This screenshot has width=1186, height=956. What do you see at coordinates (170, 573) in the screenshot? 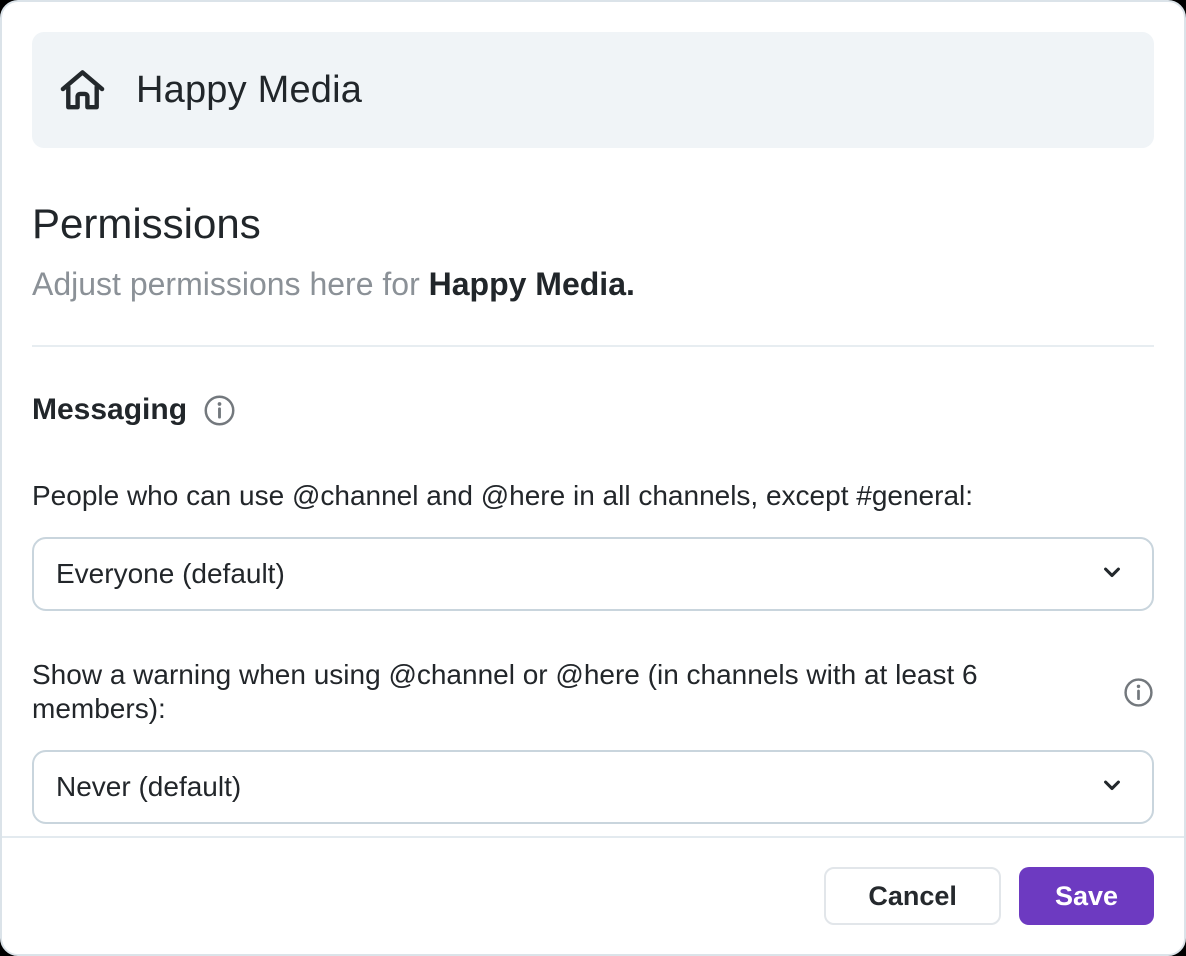
I see `channel-mentions-selected-value: Everyone (default)` at bounding box center [170, 573].